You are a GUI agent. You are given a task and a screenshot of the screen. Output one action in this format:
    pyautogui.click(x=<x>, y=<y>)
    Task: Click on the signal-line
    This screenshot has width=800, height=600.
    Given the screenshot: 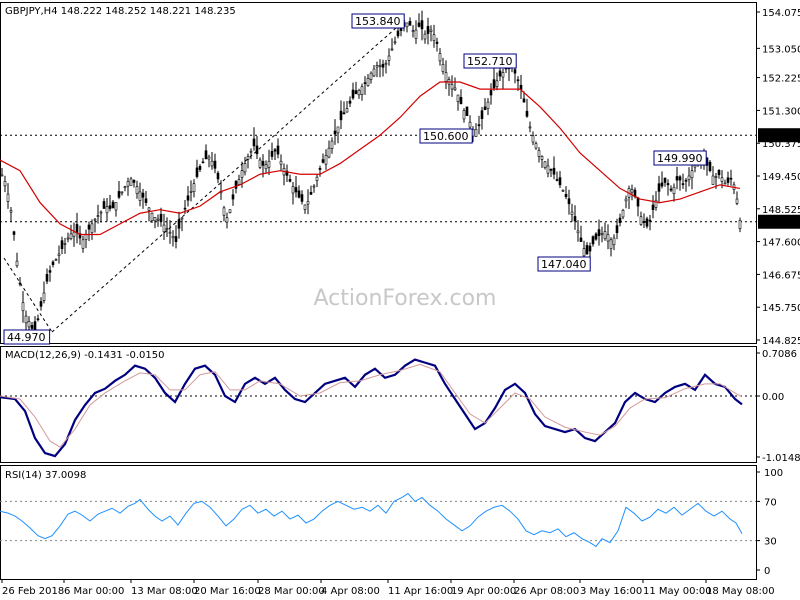 What is the action you would take?
    pyautogui.click(x=371, y=405)
    